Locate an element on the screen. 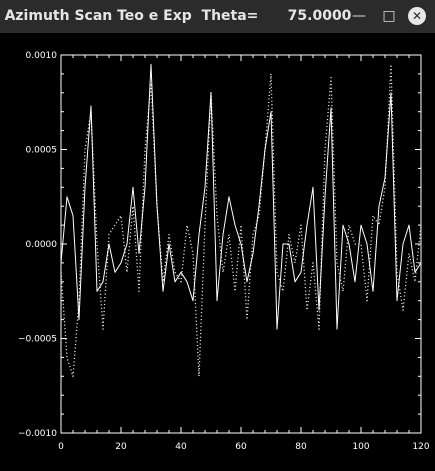 This screenshot has height=471, width=435. close-button: ✕ is located at coordinates (417, 16).